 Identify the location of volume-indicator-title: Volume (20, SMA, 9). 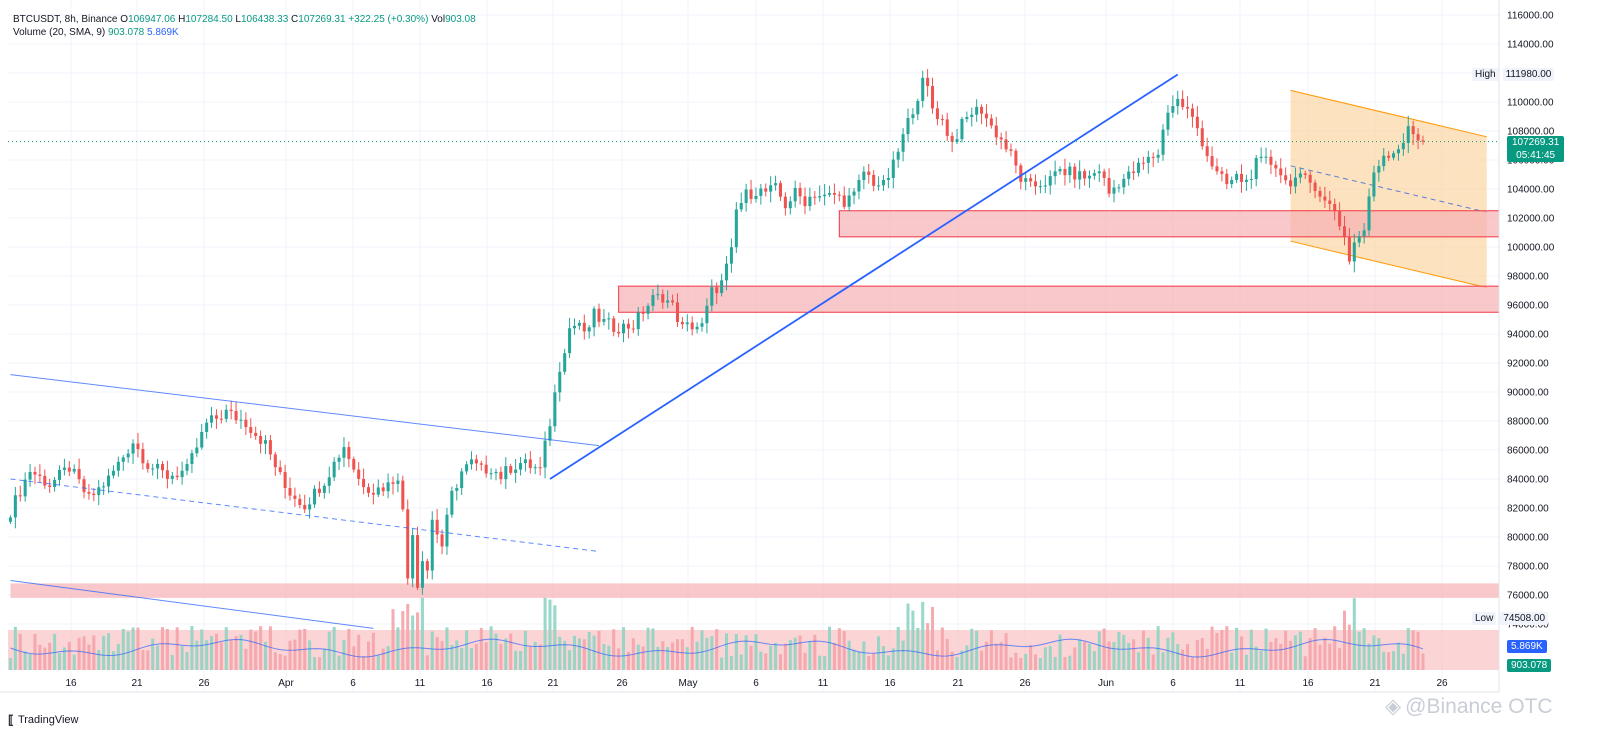
(59, 32).